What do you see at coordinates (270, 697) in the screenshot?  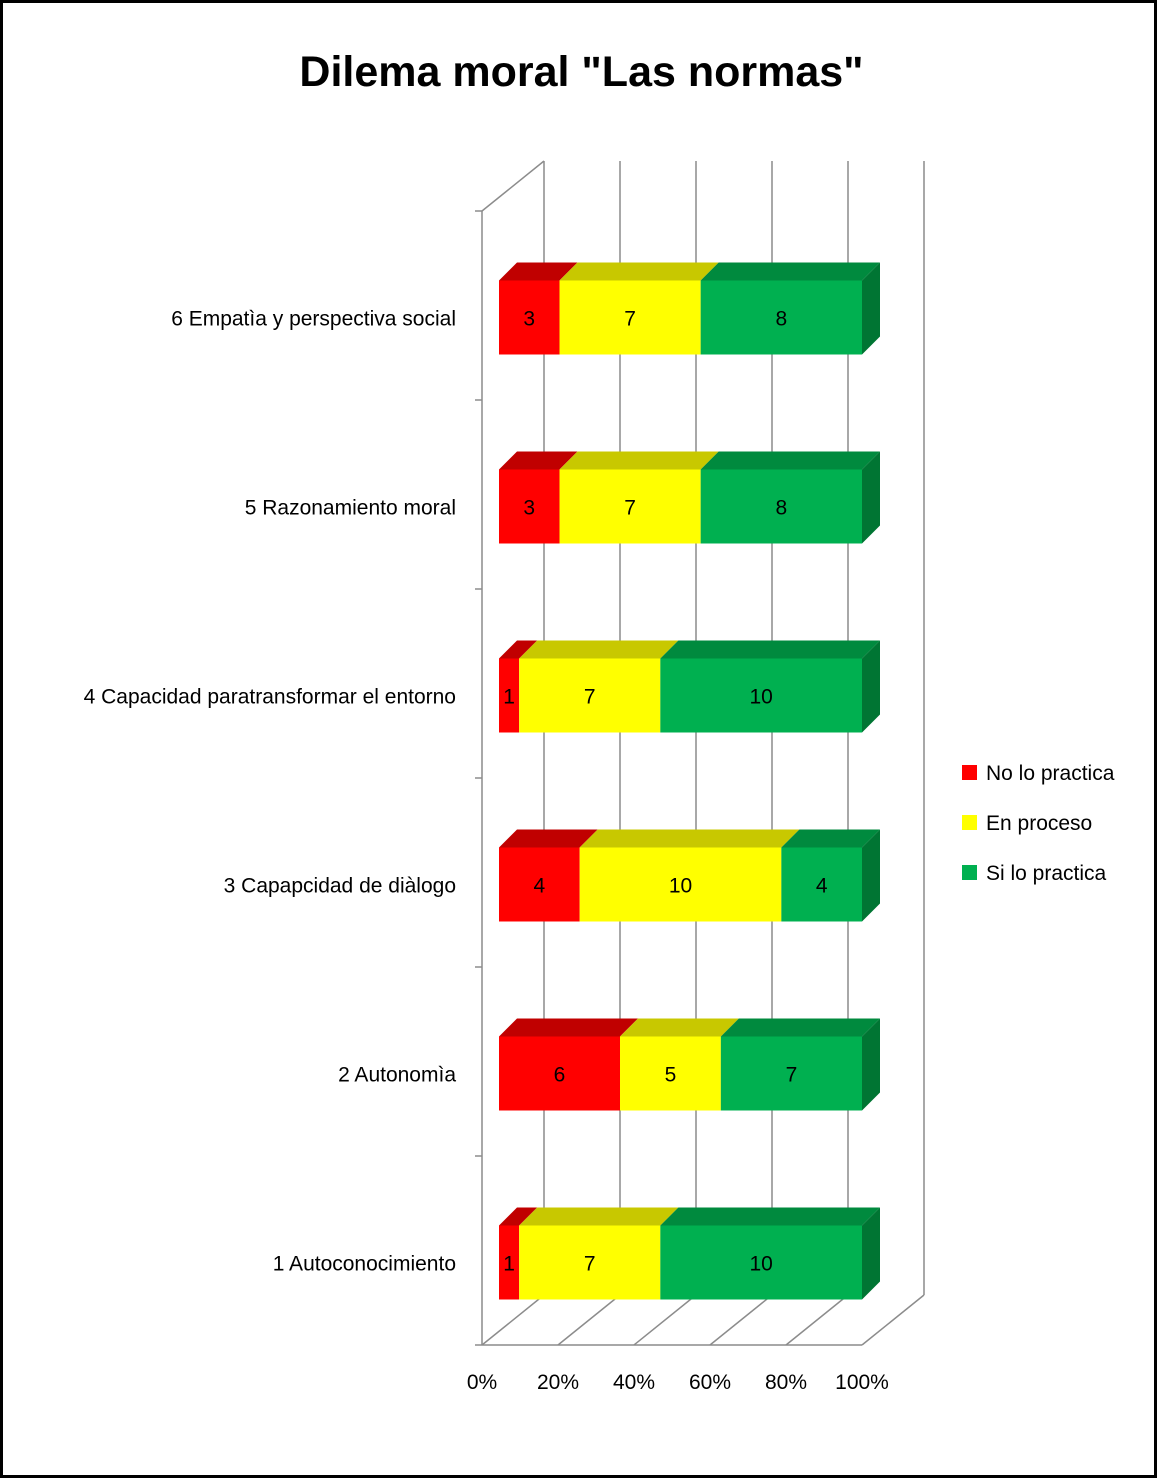 I see `category-label: 4 Capacidad paratransformar el entorno` at bounding box center [270, 697].